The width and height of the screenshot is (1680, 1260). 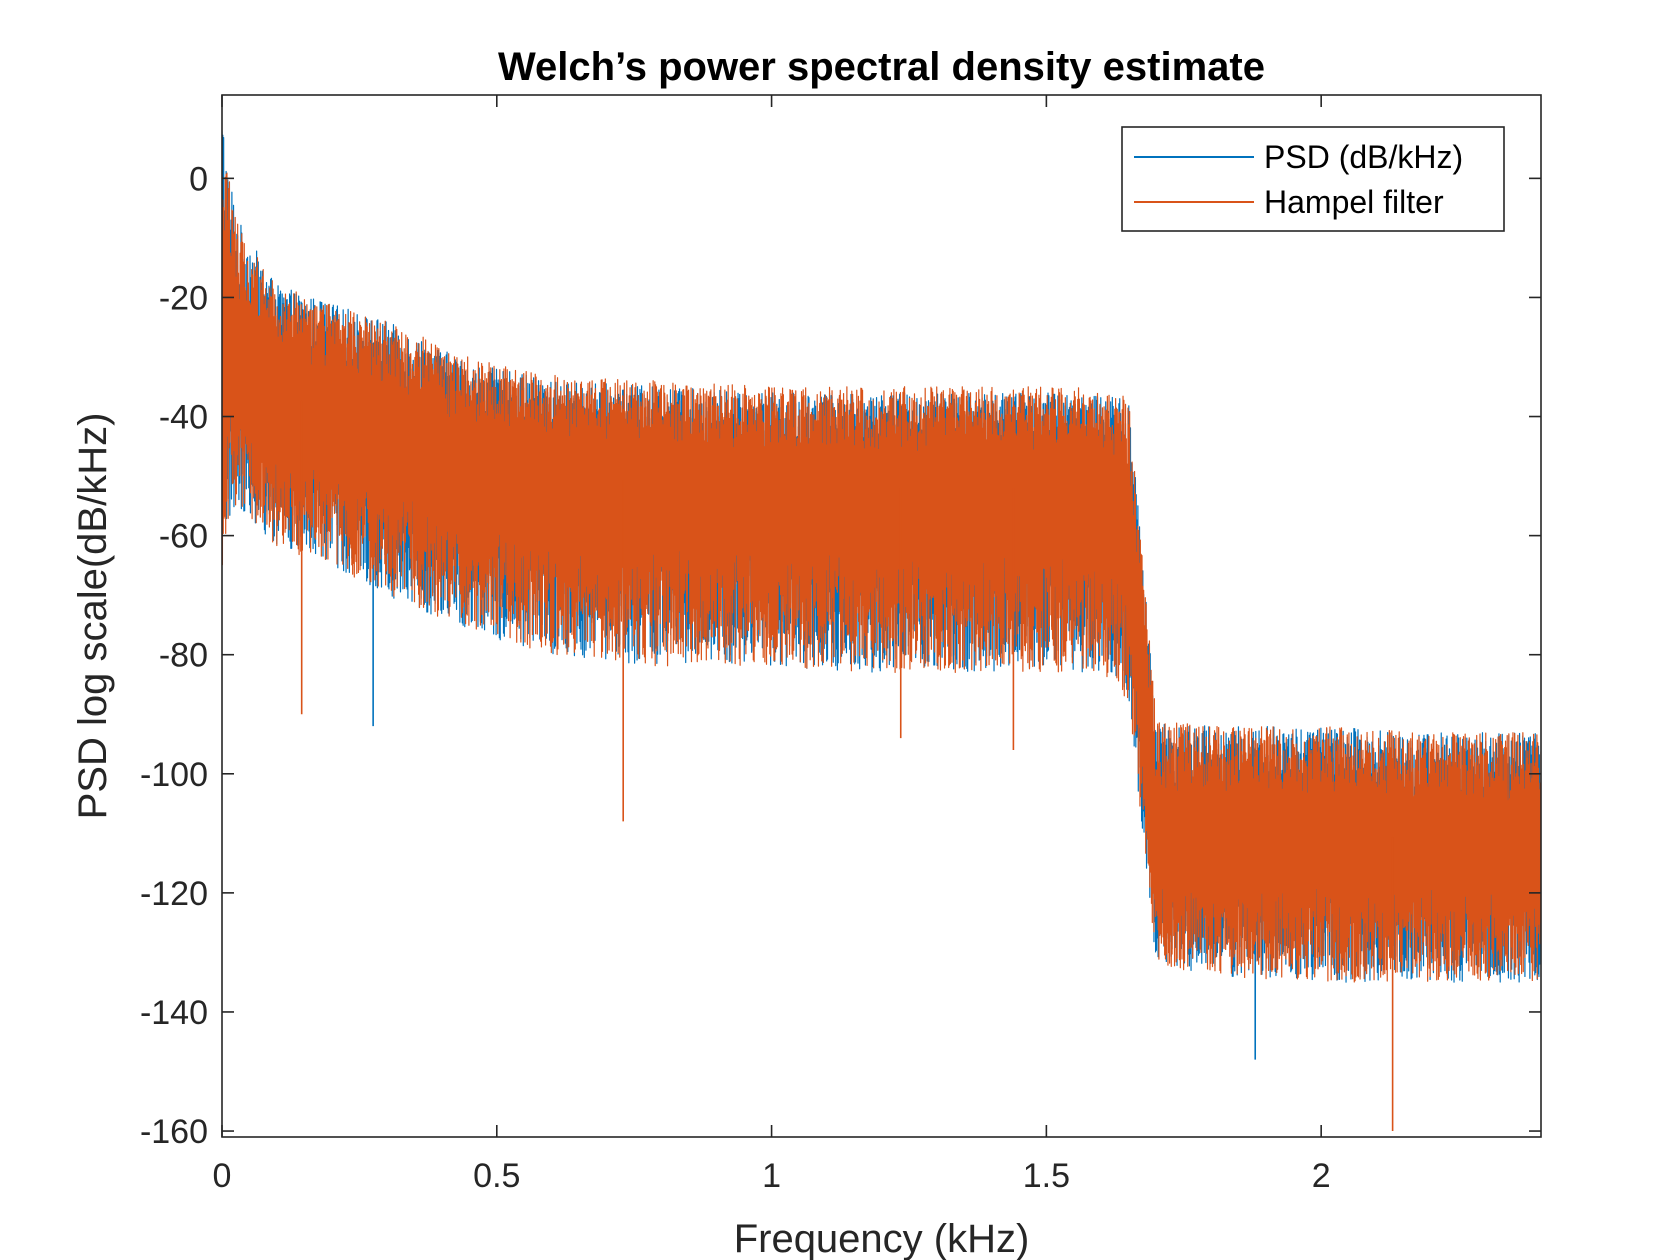 What do you see at coordinates (183, 656) in the screenshot?
I see `y-tick-label: -80` at bounding box center [183, 656].